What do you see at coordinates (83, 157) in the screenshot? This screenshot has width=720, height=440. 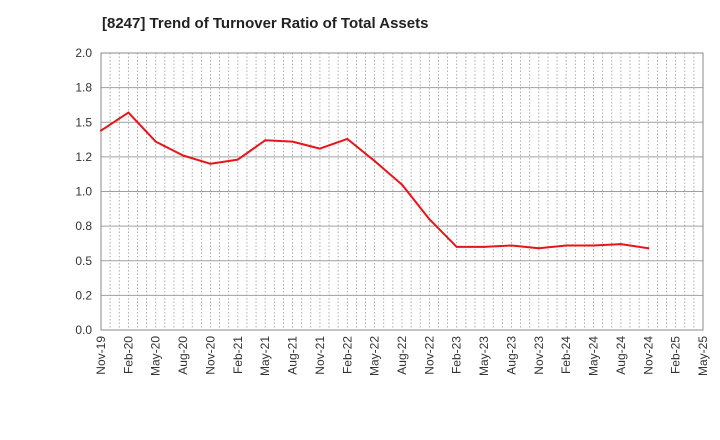 I see `y-tick-label: 1.2` at bounding box center [83, 157].